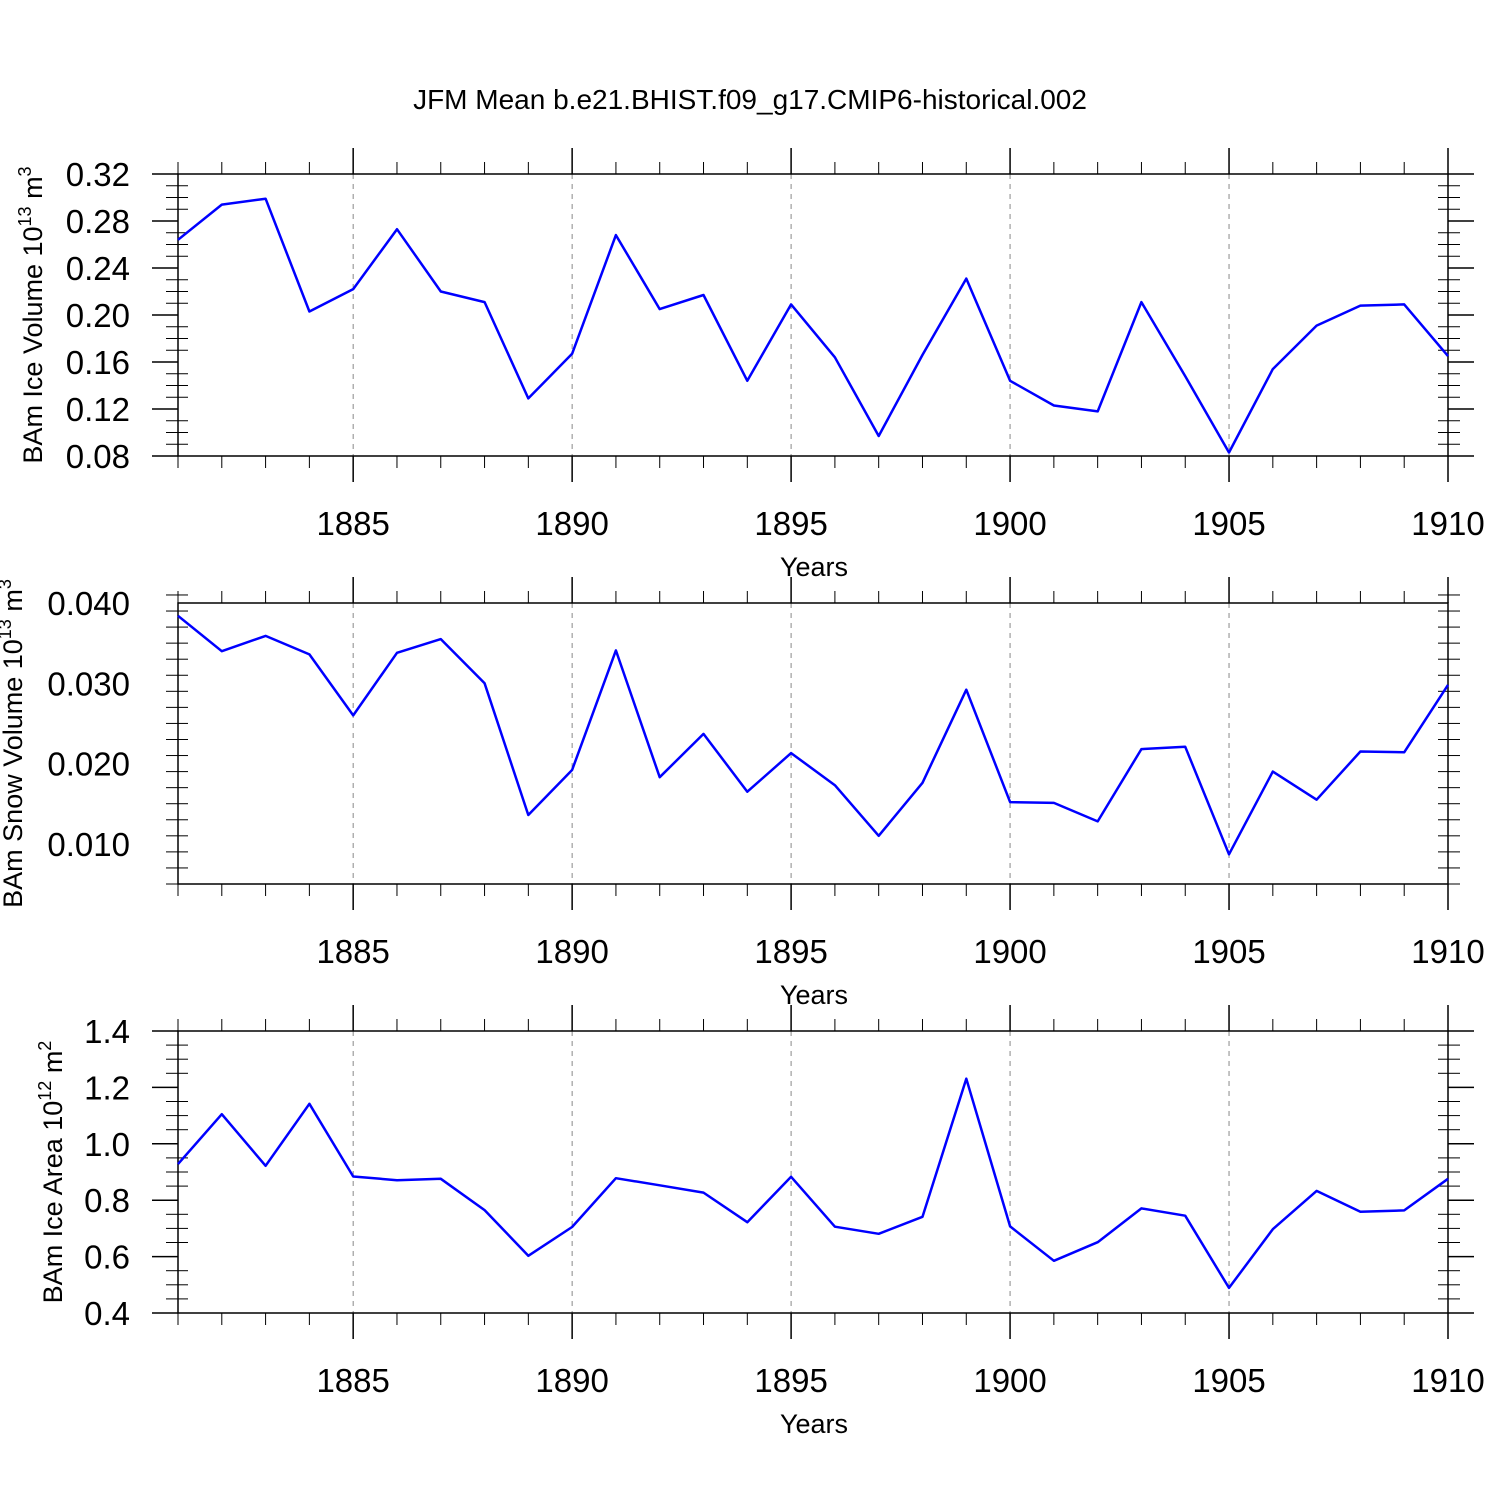 This screenshot has width=1500, height=1500. I want to click on y-tick-label: 0.8, so click(107, 1200).